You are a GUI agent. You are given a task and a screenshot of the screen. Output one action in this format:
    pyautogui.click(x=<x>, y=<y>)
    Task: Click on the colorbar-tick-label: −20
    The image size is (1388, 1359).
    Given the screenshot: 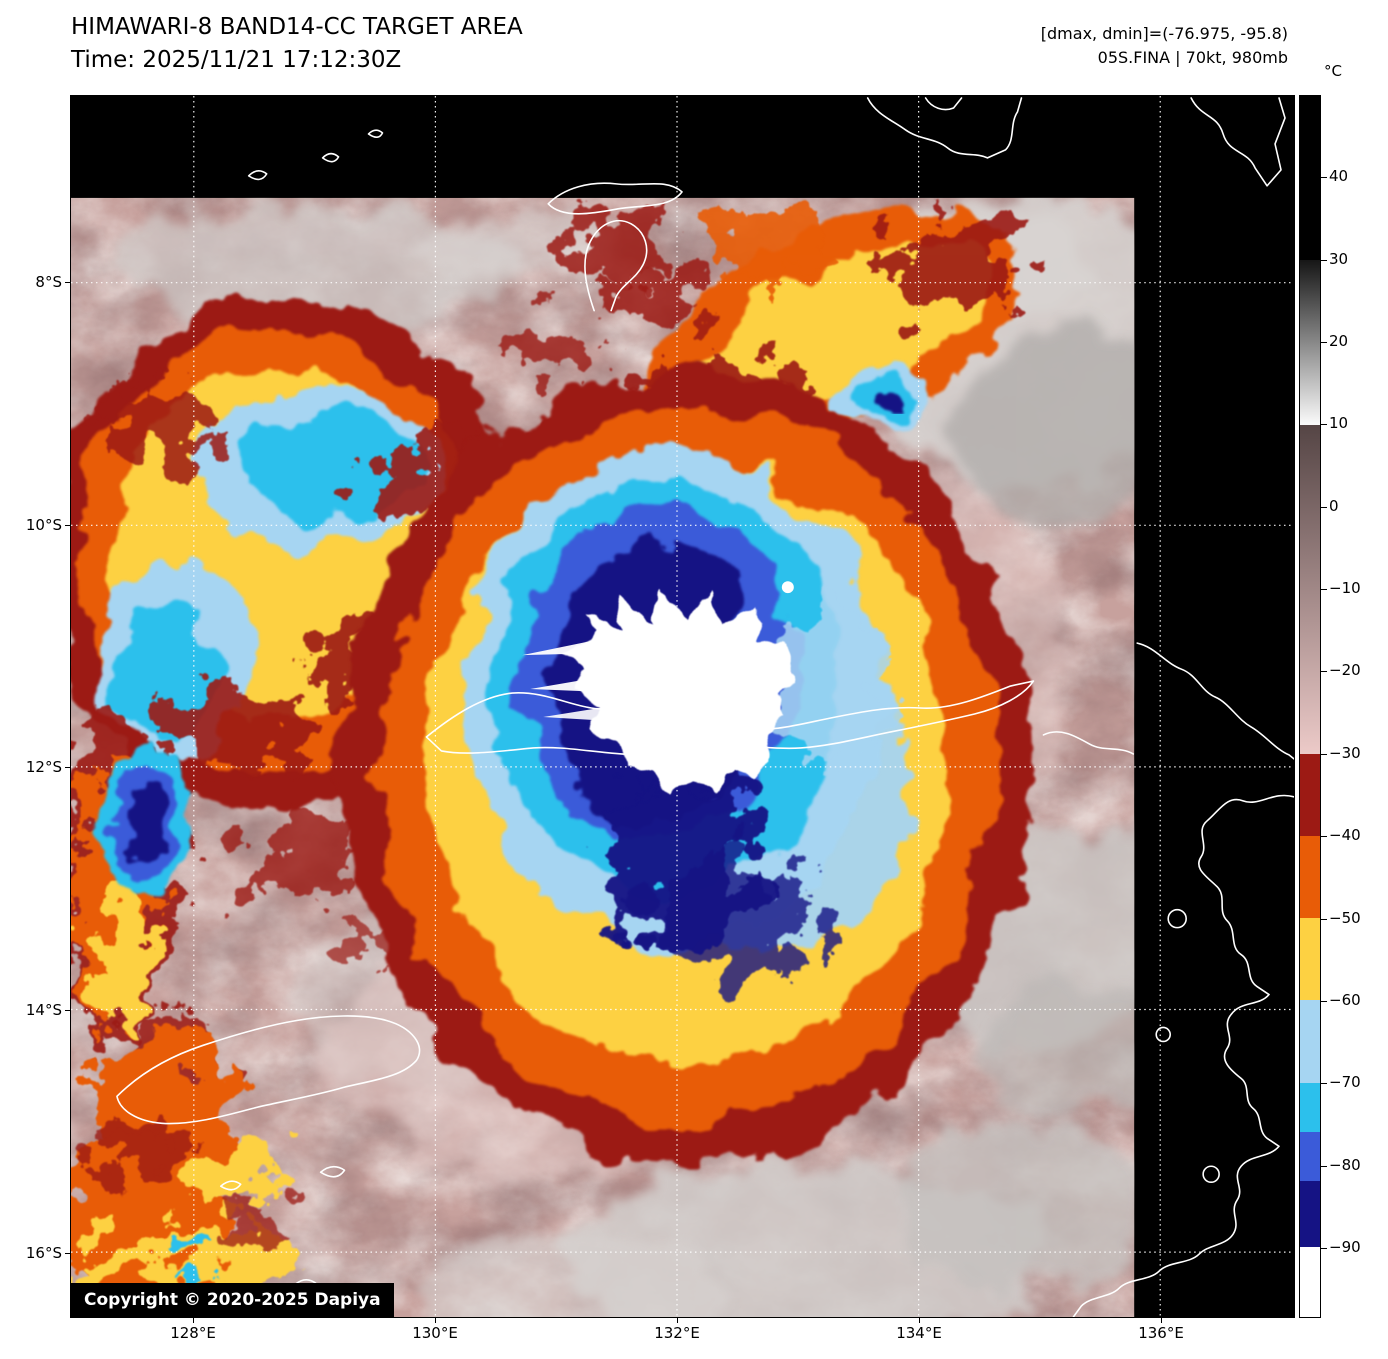 What is the action you would take?
    pyautogui.click(x=1345, y=670)
    